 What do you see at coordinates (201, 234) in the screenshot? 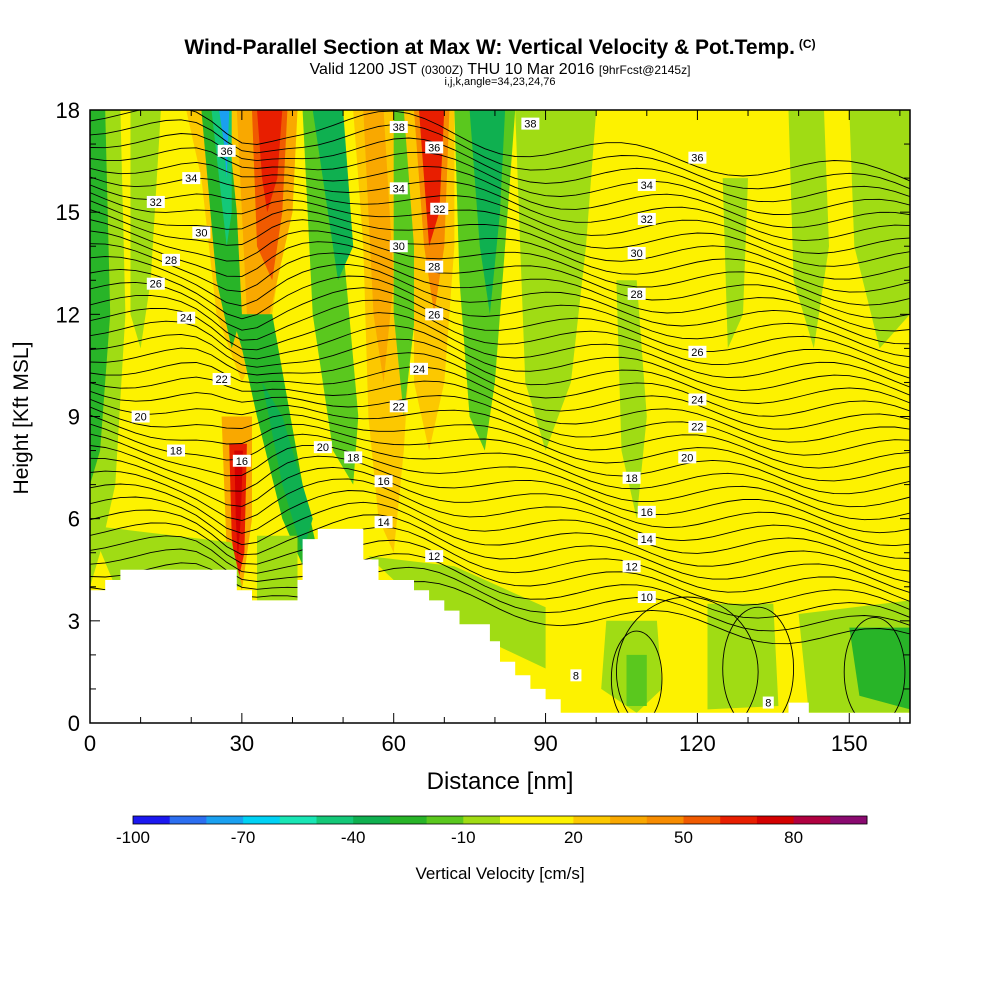
I see `contour-label: 30` at bounding box center [201, 234].